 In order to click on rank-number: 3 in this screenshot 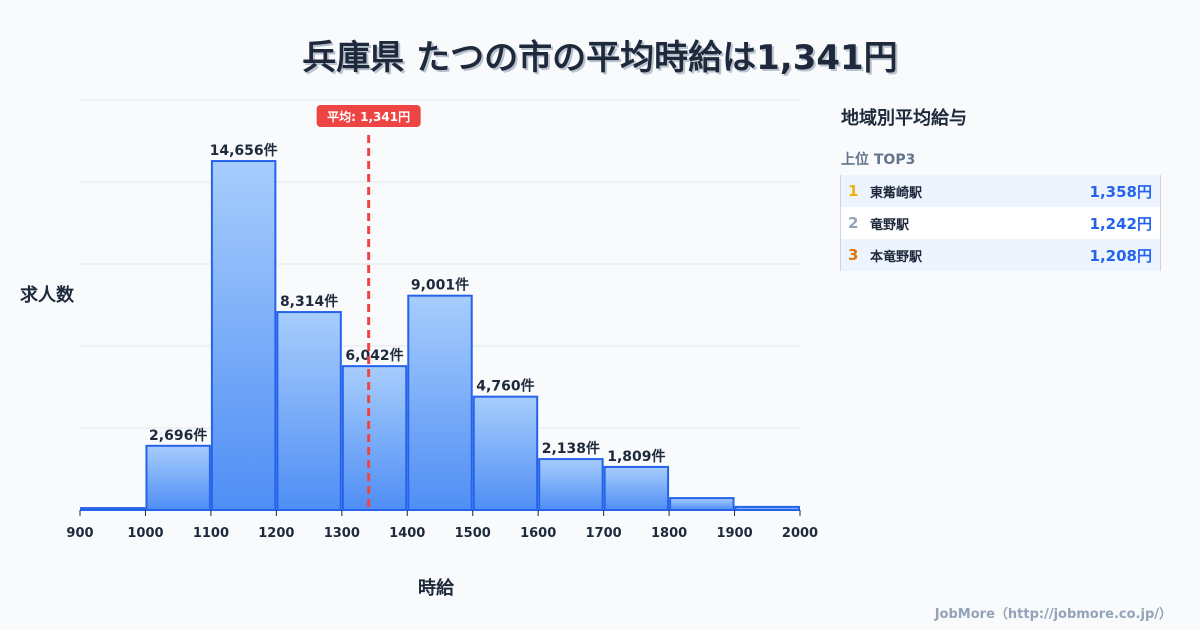, I will do `click(853, 255)`.